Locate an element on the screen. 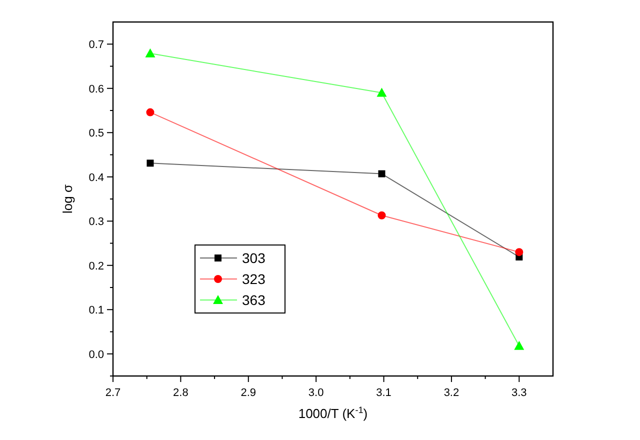  y-tick-label: 0.7 is located at coordinates (96, 45).